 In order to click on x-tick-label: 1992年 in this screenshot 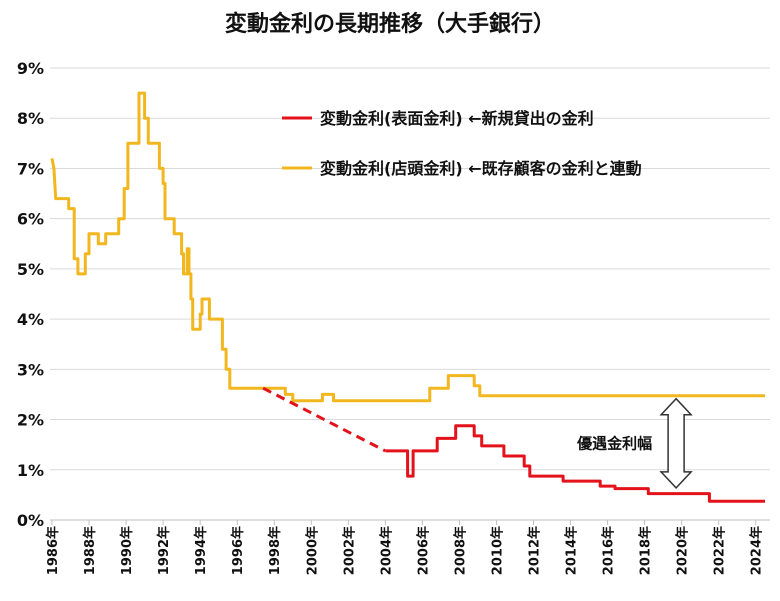, I will do `click(164, 550)`.